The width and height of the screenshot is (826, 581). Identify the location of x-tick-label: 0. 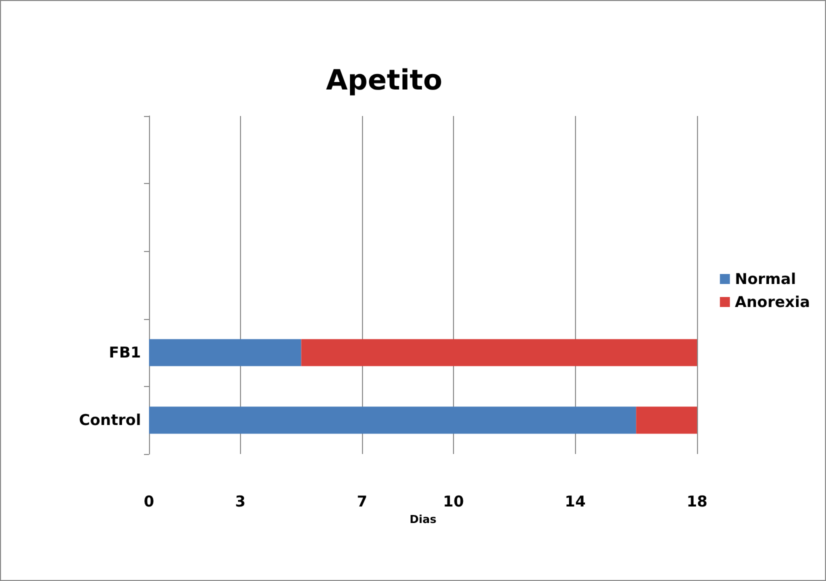
(149, 501).